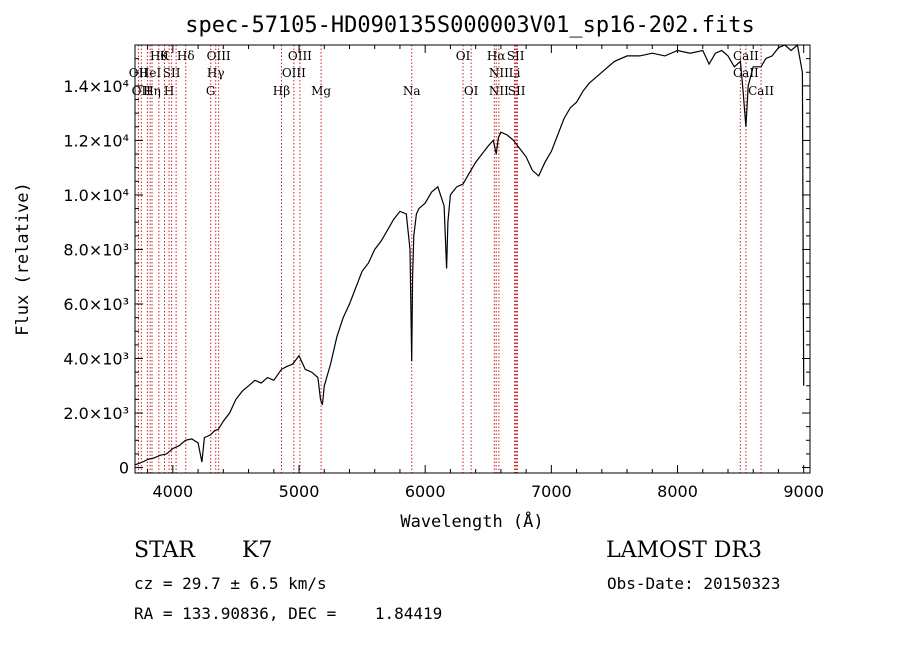  What do you see at coordinates (281, 91) in the screenshot?
I see `line-marker-label: Hβ` at bounding box center [281, 91].